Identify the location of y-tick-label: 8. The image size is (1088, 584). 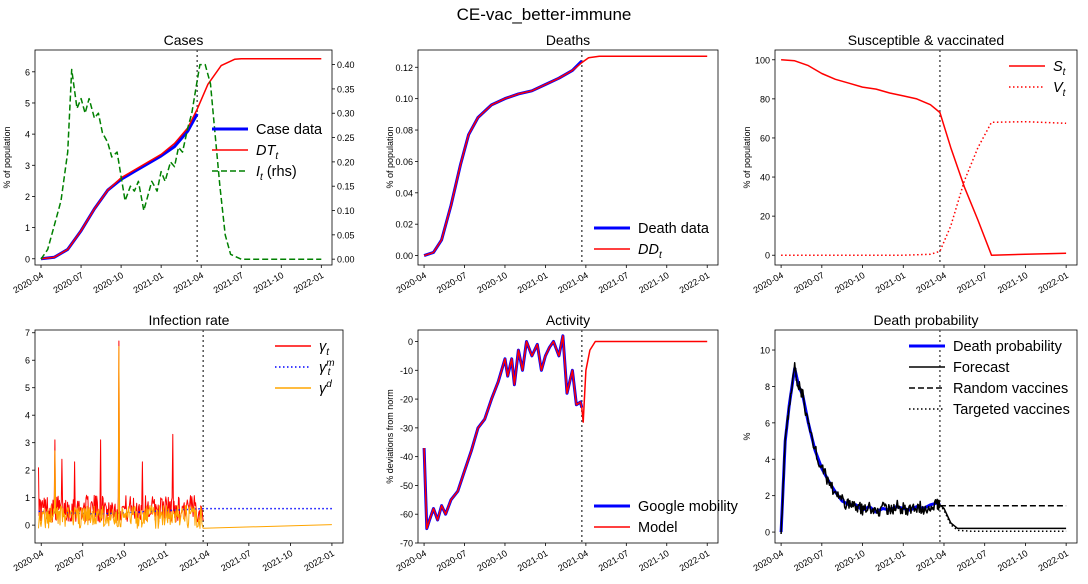
(767, 387).